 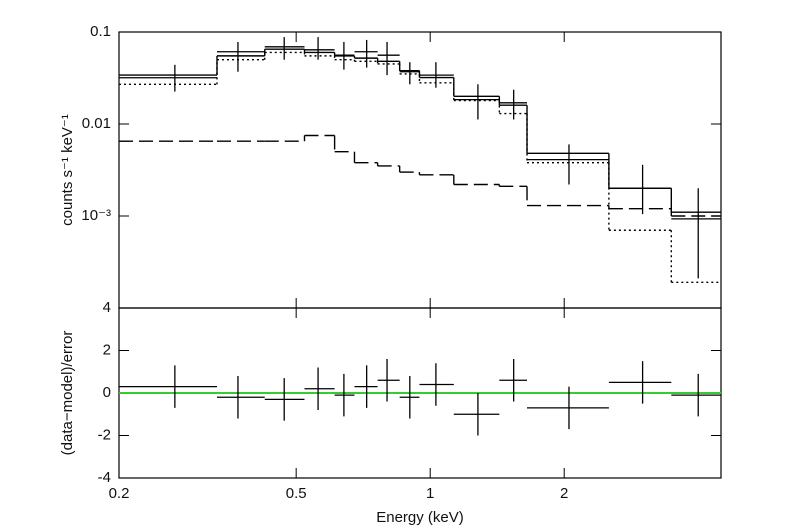 What do you see at coordinates (104, 477) in the screenshot?
I see `y-tick-label: -4` at bounding box center [104, 477].